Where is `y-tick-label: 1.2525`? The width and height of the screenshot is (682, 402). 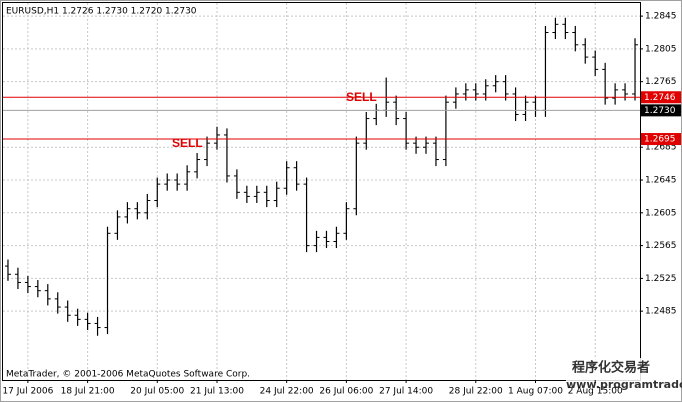 y-tick-label: 1.2525 is located at coordinates (661, 279).